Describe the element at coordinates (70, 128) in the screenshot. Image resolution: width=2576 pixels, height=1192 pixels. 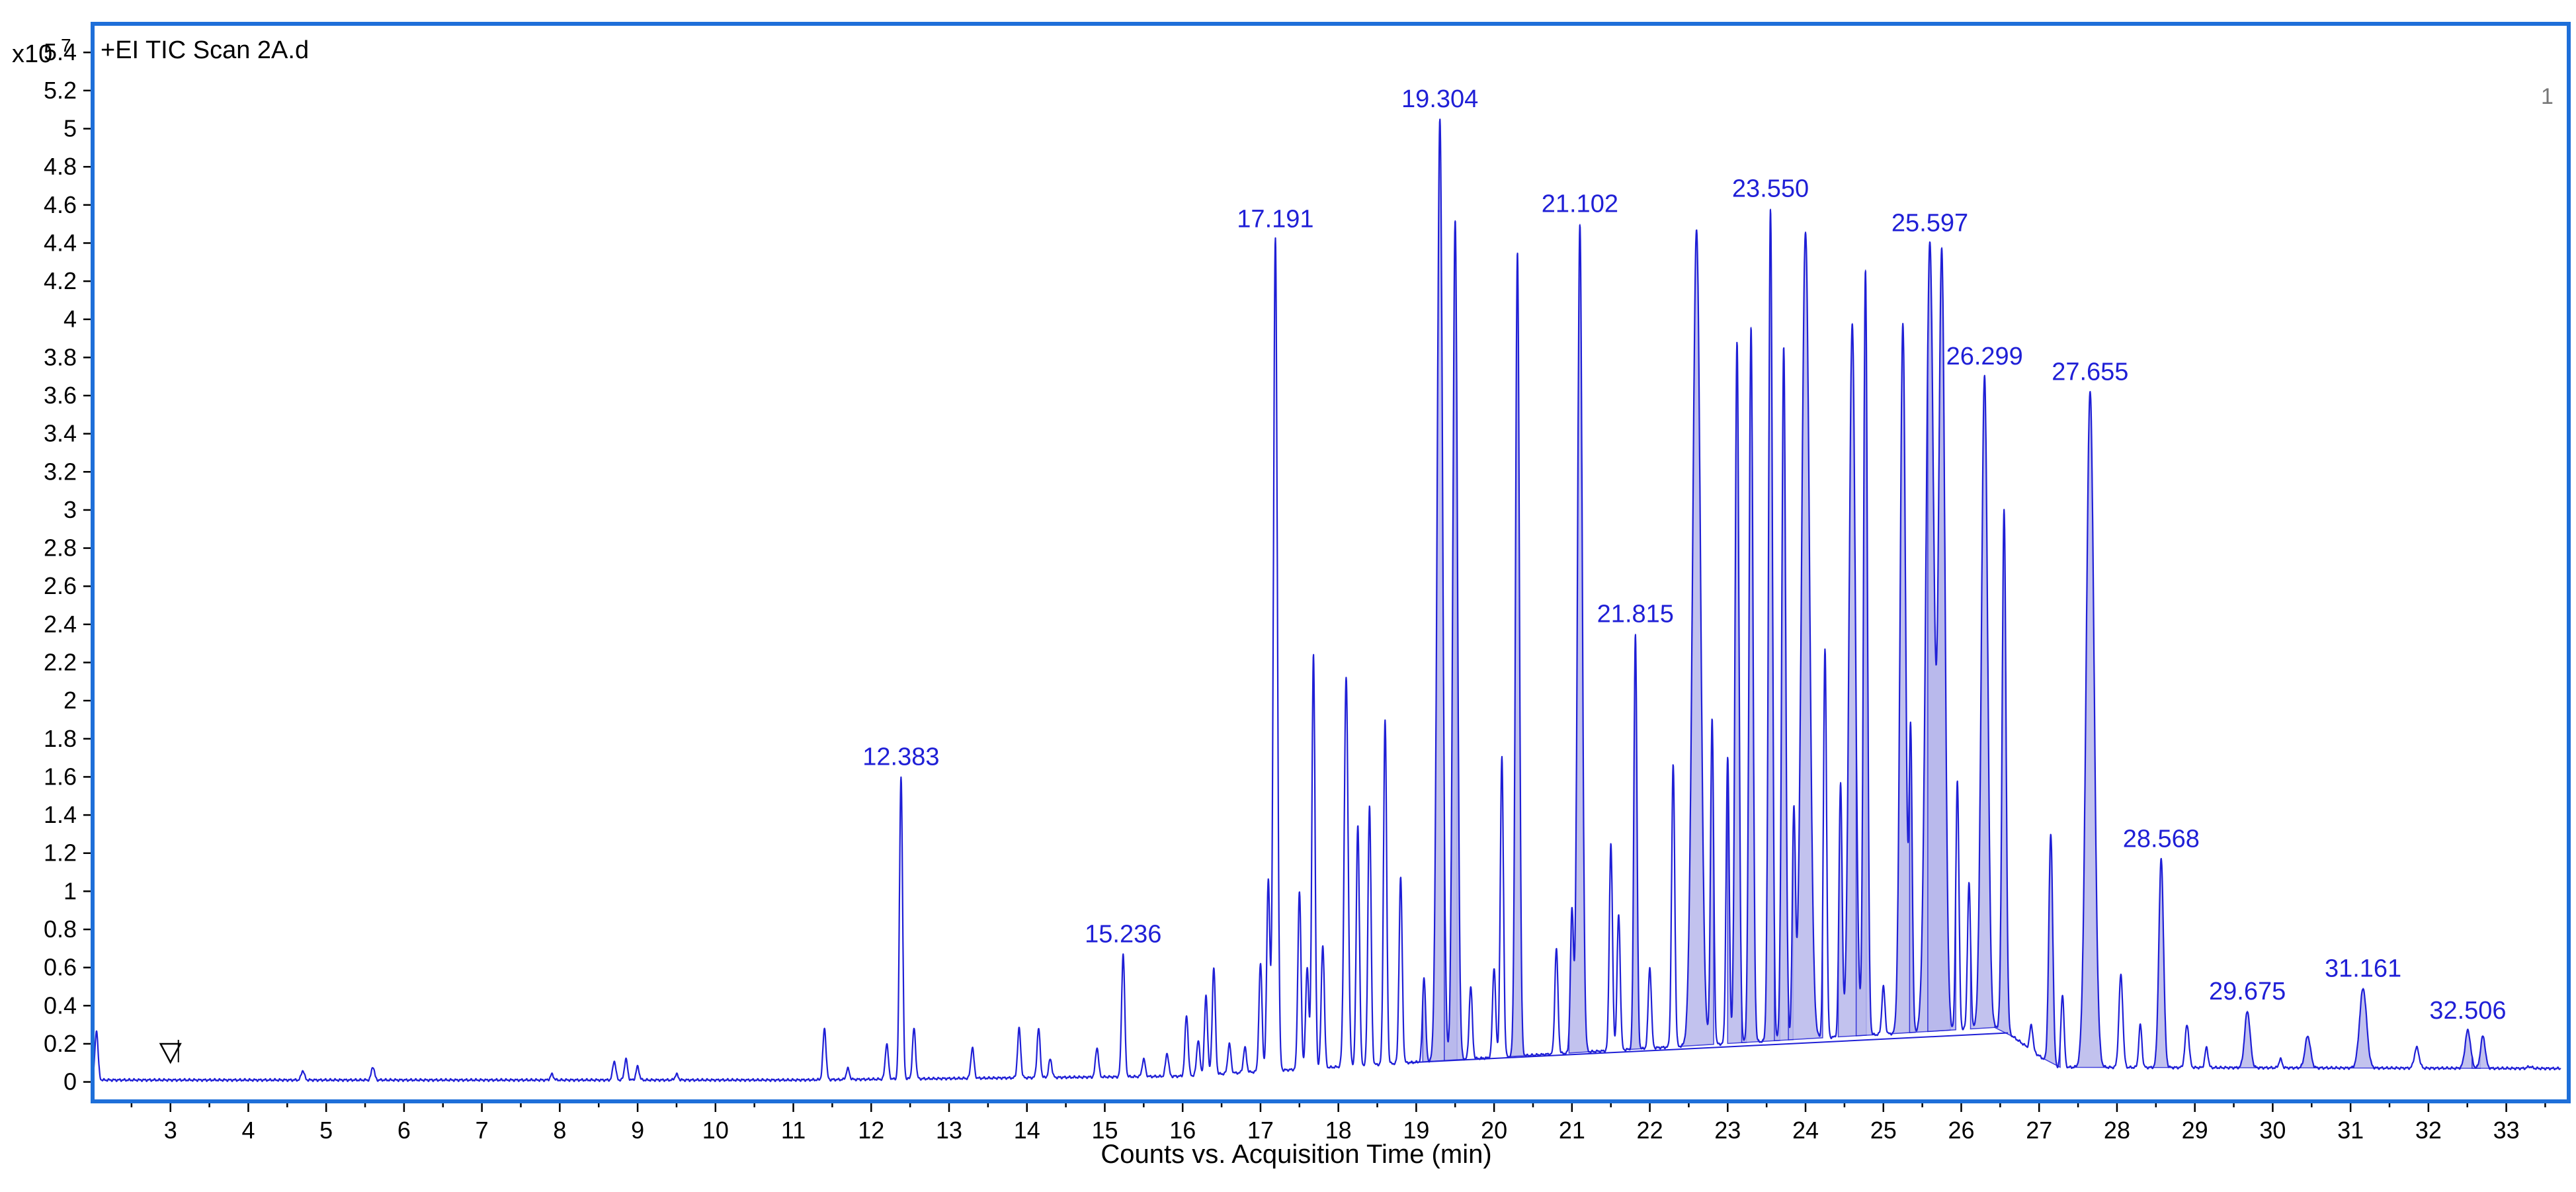
I see `y-tick-label: 5` at that location.